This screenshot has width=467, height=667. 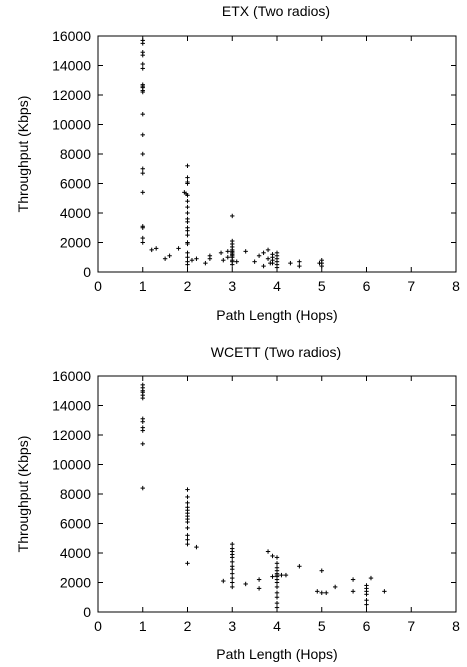 What do you see at coordinates (276, 11) in the screenshot?
I see `chart-title: ETX (Two radios)` at bounding box center [276, 11].